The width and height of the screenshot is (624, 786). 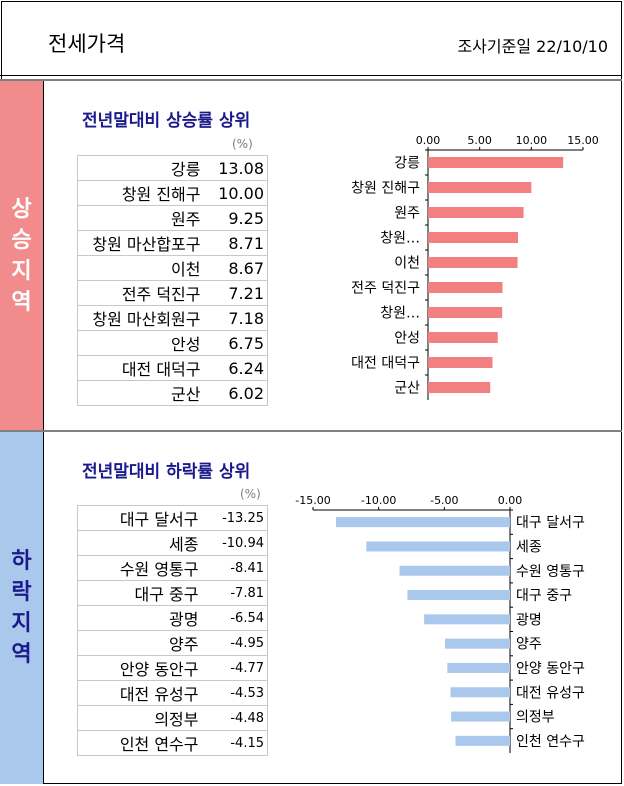 What do you see at coordinates (139, 668) in the screenshot?
I see `region-name: 안양 동안구` at bounding box center [139, 668].